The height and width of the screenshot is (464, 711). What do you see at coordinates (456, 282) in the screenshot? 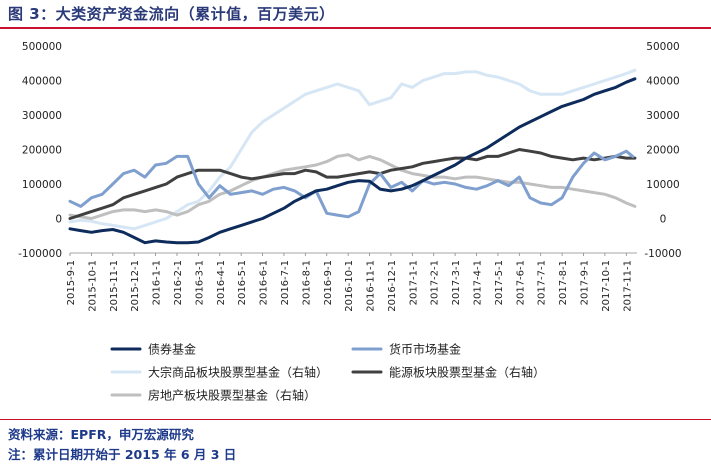
I see `x-tick-label: 2017-3-1` at bounding box center [456, 282].